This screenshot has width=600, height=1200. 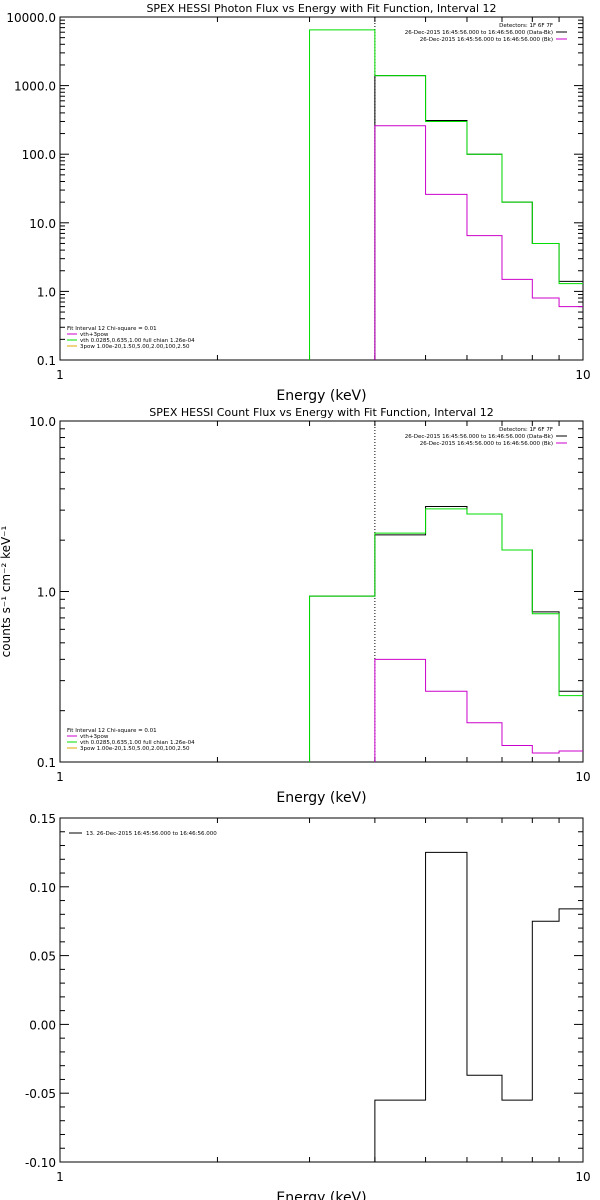 I want to click on panel1-ytick-label: 10.0, so click(x=42, y=224).